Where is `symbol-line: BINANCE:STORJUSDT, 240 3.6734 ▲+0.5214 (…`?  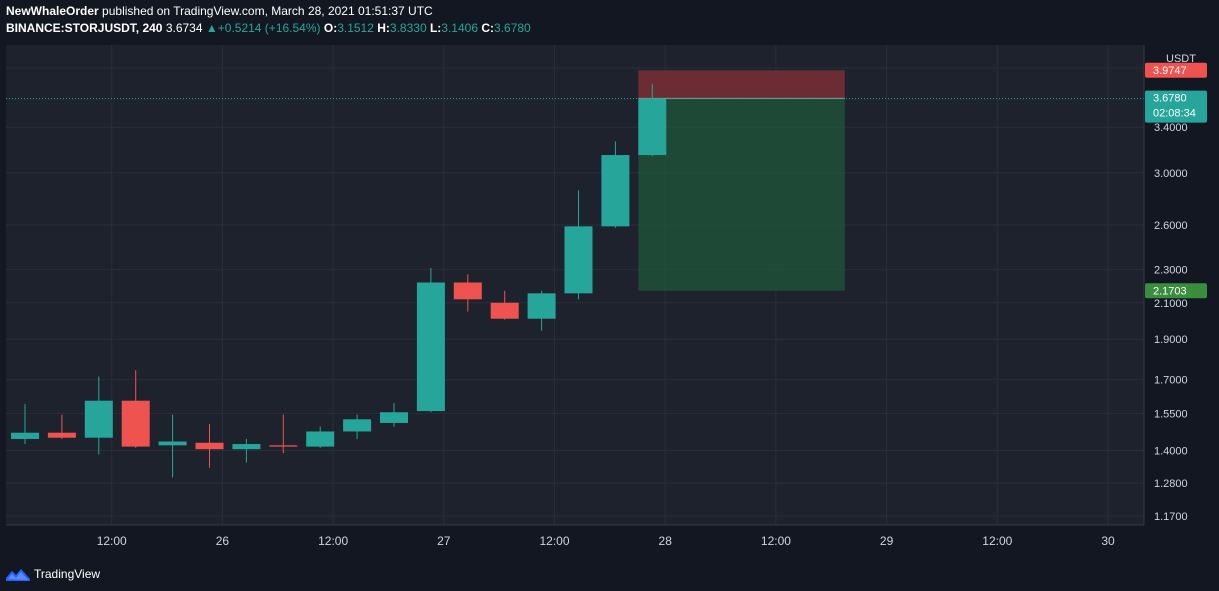 symbol-line: BINANCE:STORJUSDT, 240 3.6734 ▲+0.5214 (… is located at coordinates (606, 29).